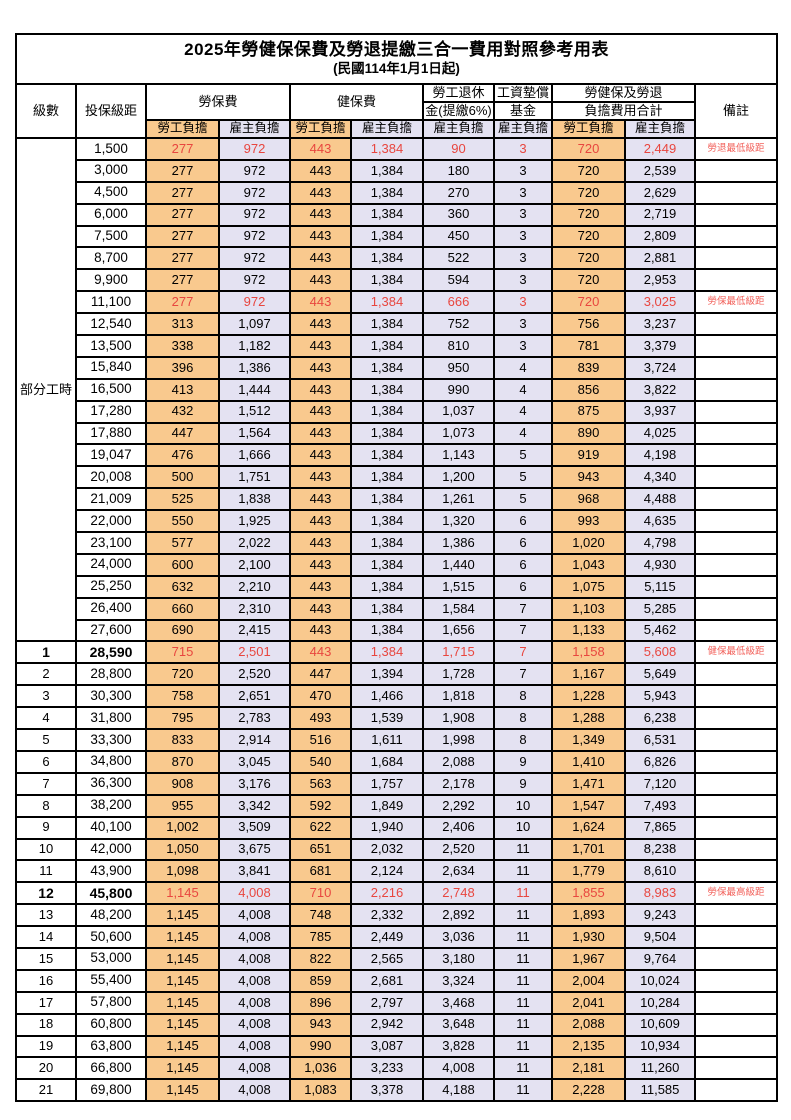 The height and width of the screenshot is (1120, 791). Describe the element at coordinates (387, 783) in the screenshot. I see `value-cell-health-employer: 1,757` at that location.